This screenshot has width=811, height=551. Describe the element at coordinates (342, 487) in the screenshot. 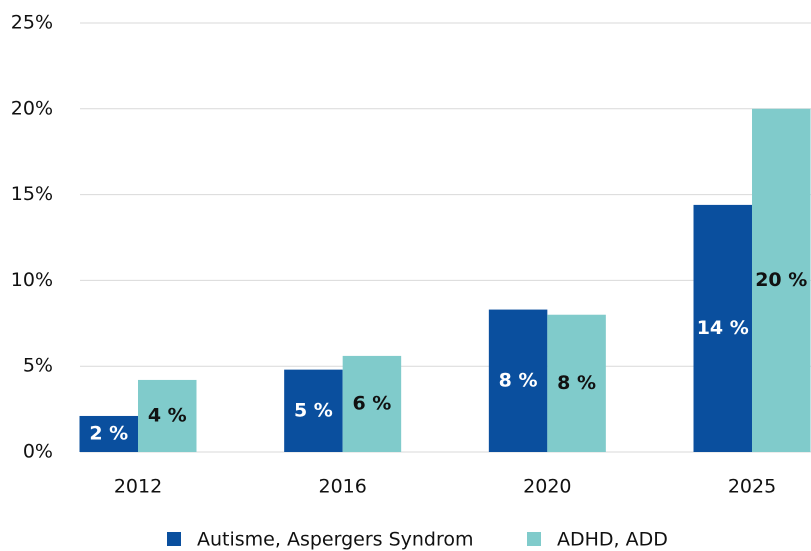

I see `x-tick-label: 2016` at that location.